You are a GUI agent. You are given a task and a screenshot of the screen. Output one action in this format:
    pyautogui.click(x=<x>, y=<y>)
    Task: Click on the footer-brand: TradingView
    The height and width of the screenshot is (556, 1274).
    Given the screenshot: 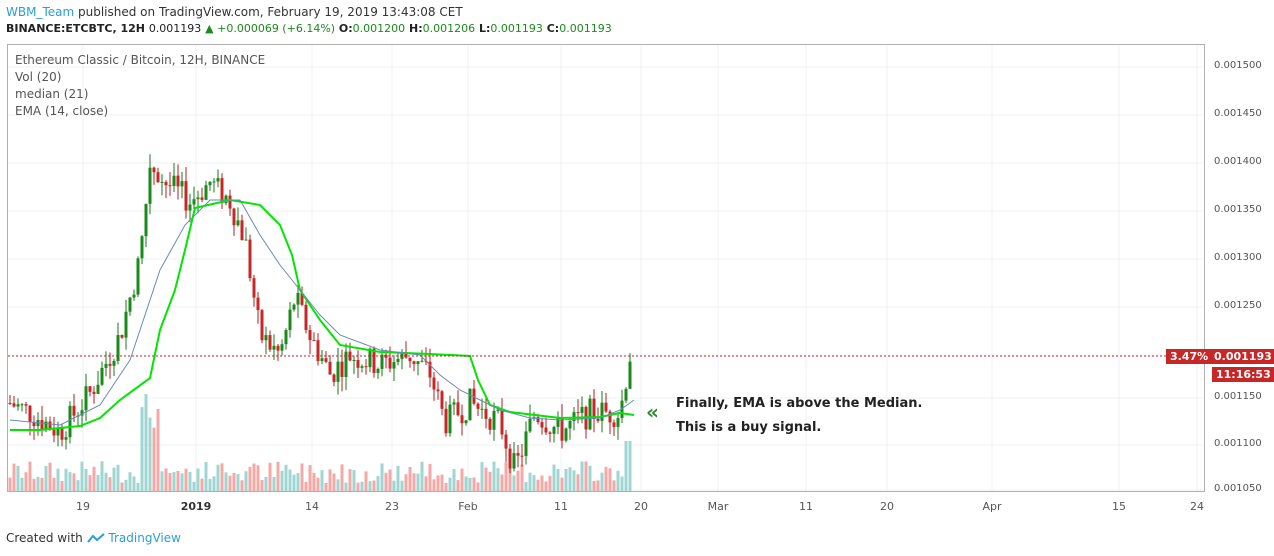 What is the action you would take?
    pyautogui.click(x=144, y=538)
    